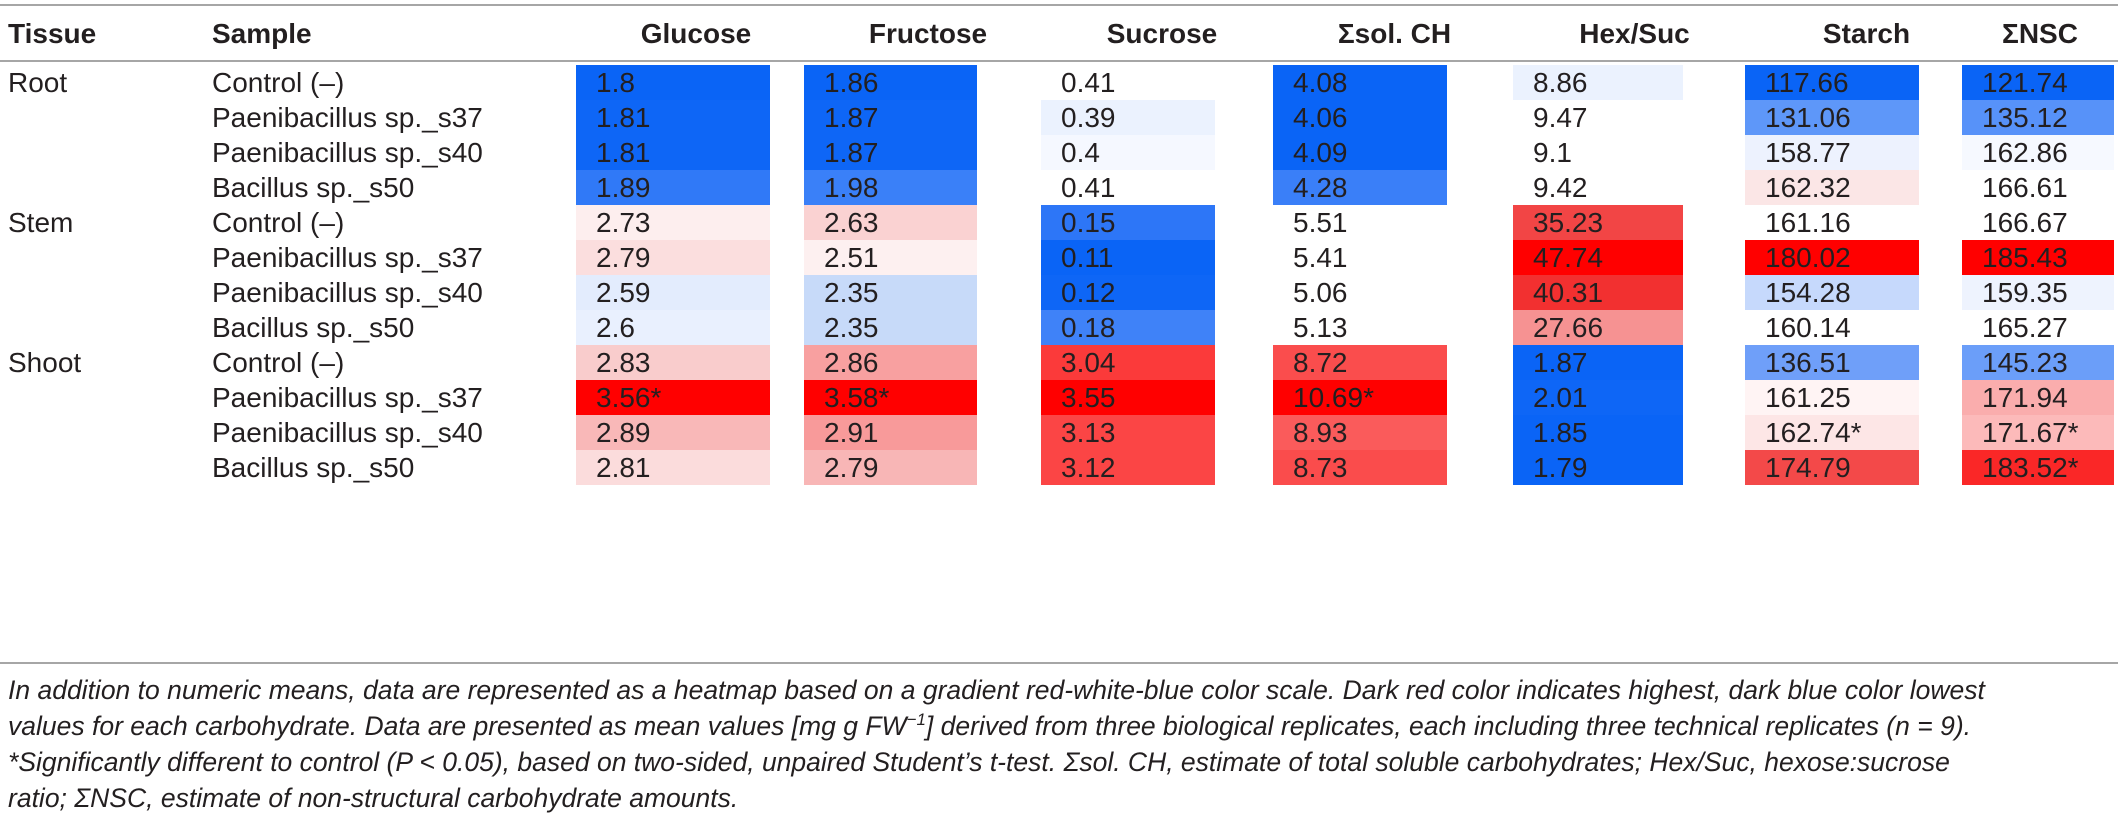  Describe the element at coordinates (1360, 117) in the screenshot. I see `value-cell-sol-ch: 4.06` at that location.